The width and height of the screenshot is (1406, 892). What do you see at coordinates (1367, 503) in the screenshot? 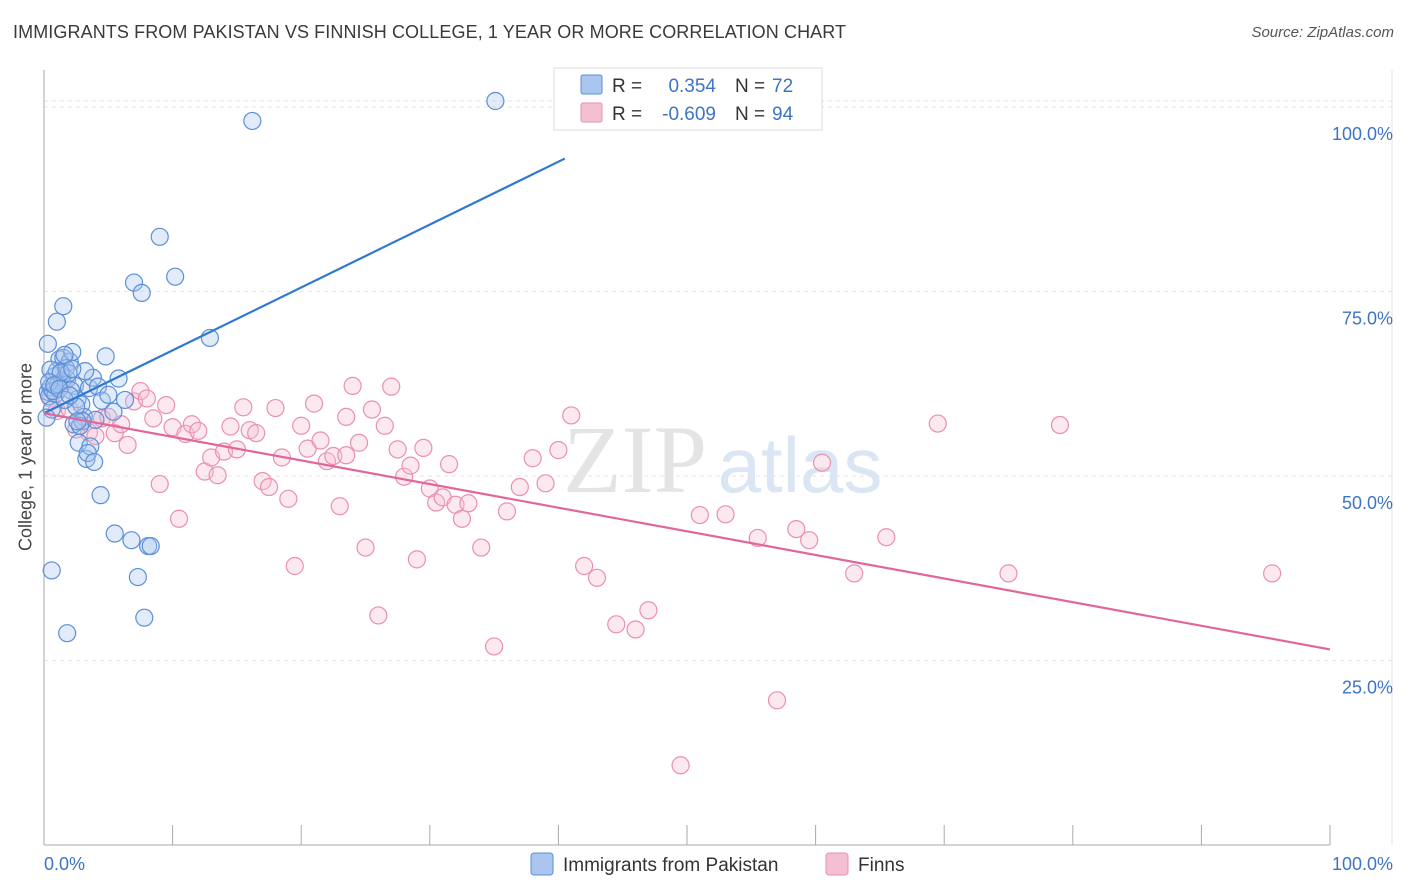
I see `y-tick-label-50: 50.0%` at bounding box center [1367, 503].